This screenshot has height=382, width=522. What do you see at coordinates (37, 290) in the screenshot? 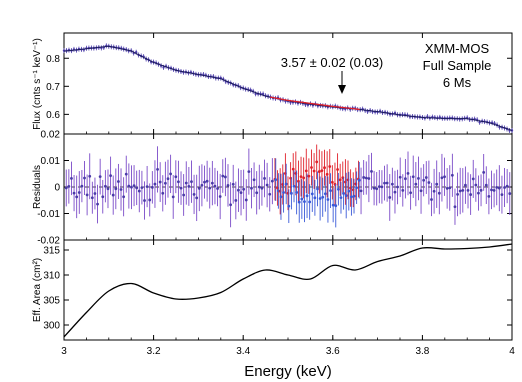
I see `area-axis-title: Eff. Area (cm²)` at bounding box center [37, 290].